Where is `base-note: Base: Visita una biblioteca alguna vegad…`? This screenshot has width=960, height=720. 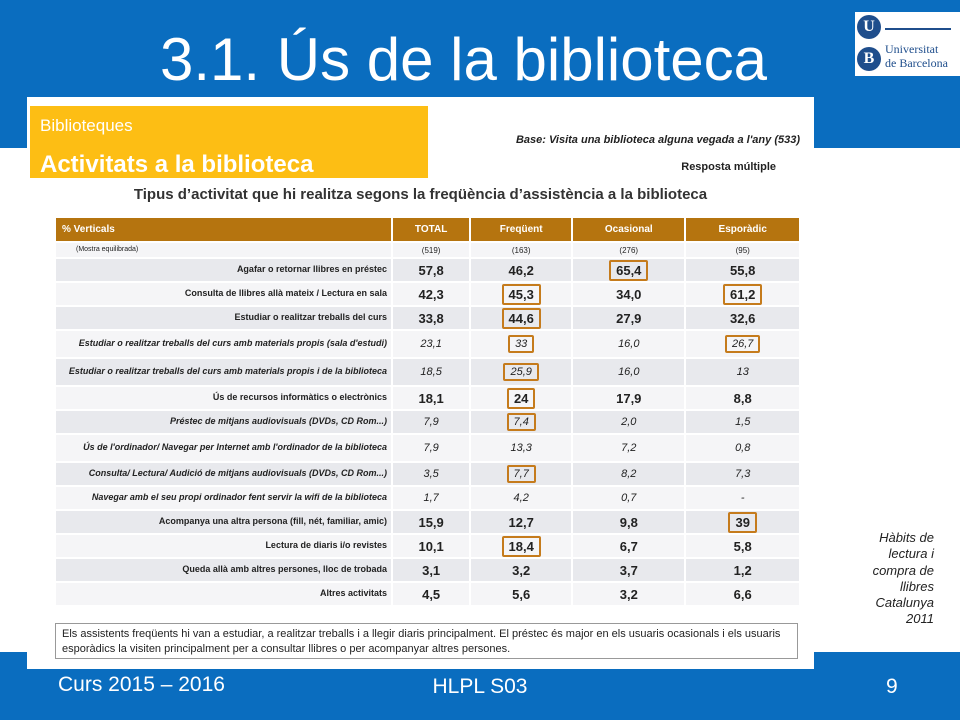 base-note: Base: Visita una biblioteca alguna vegad… is located at coordinates (657, 140).